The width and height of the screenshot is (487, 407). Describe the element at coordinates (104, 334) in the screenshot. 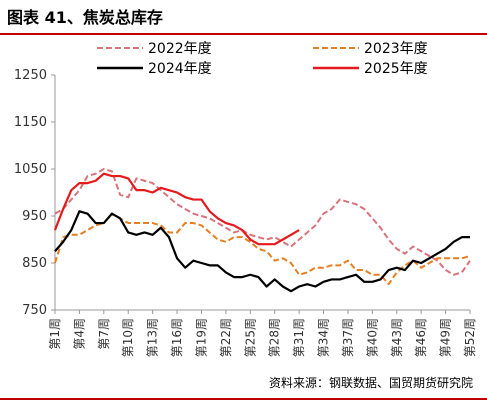

I see `x-tick-label: 第7周` at that location.